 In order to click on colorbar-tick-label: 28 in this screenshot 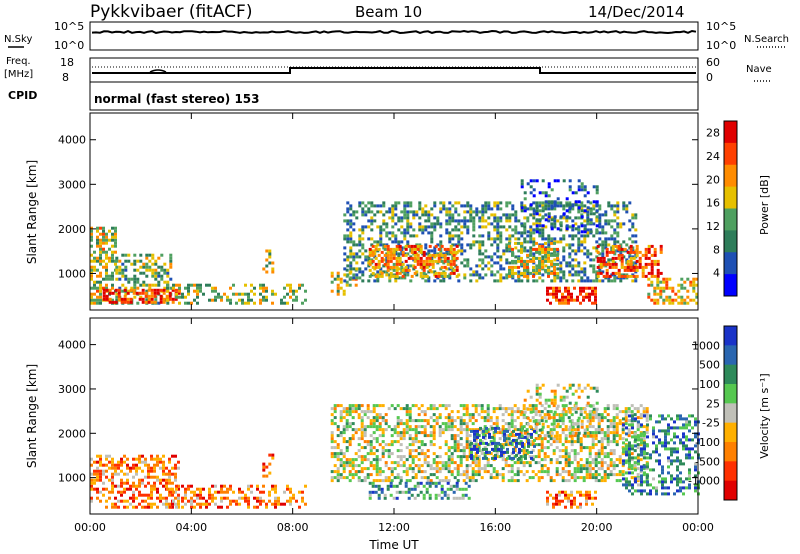, I will do `click(713, 133)`.